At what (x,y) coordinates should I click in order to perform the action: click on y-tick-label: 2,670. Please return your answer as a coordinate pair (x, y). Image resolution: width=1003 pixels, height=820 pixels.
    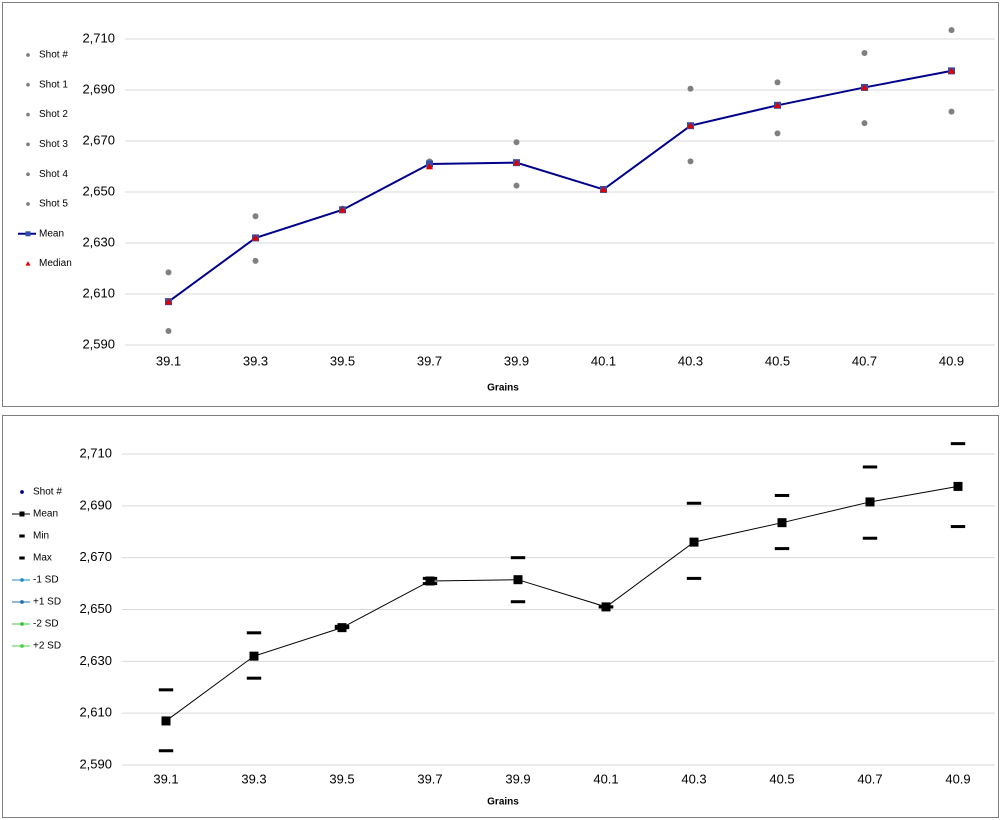
    Looking at the image, I should click on (95, 556).